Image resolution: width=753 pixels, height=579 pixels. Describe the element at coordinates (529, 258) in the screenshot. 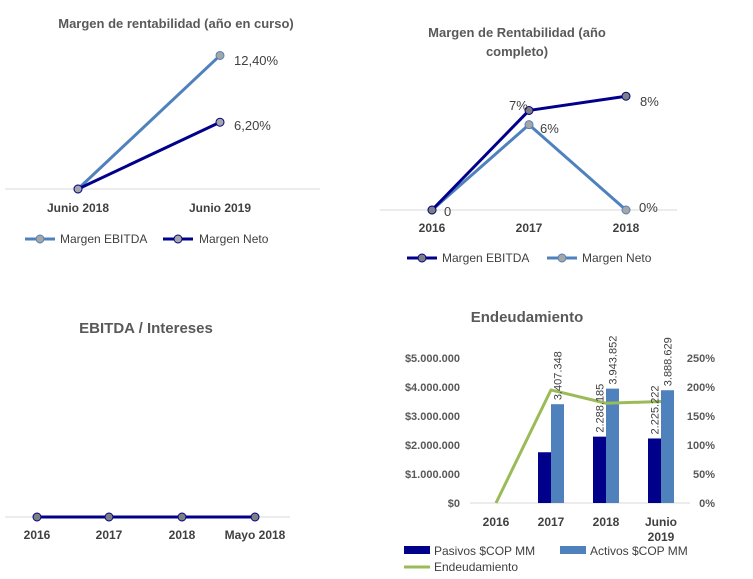

I see `chart2-legend: Margen EBITDA Margen Neto` at that location.